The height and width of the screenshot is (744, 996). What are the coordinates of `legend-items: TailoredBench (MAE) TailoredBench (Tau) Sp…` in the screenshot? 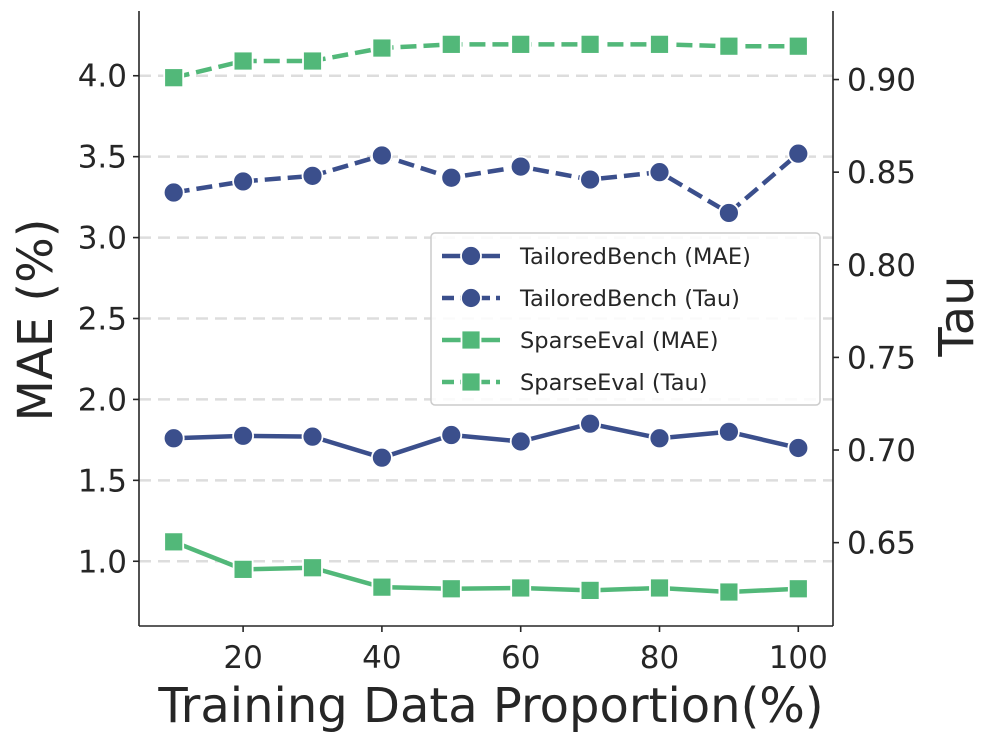 It's located at (596, 320).